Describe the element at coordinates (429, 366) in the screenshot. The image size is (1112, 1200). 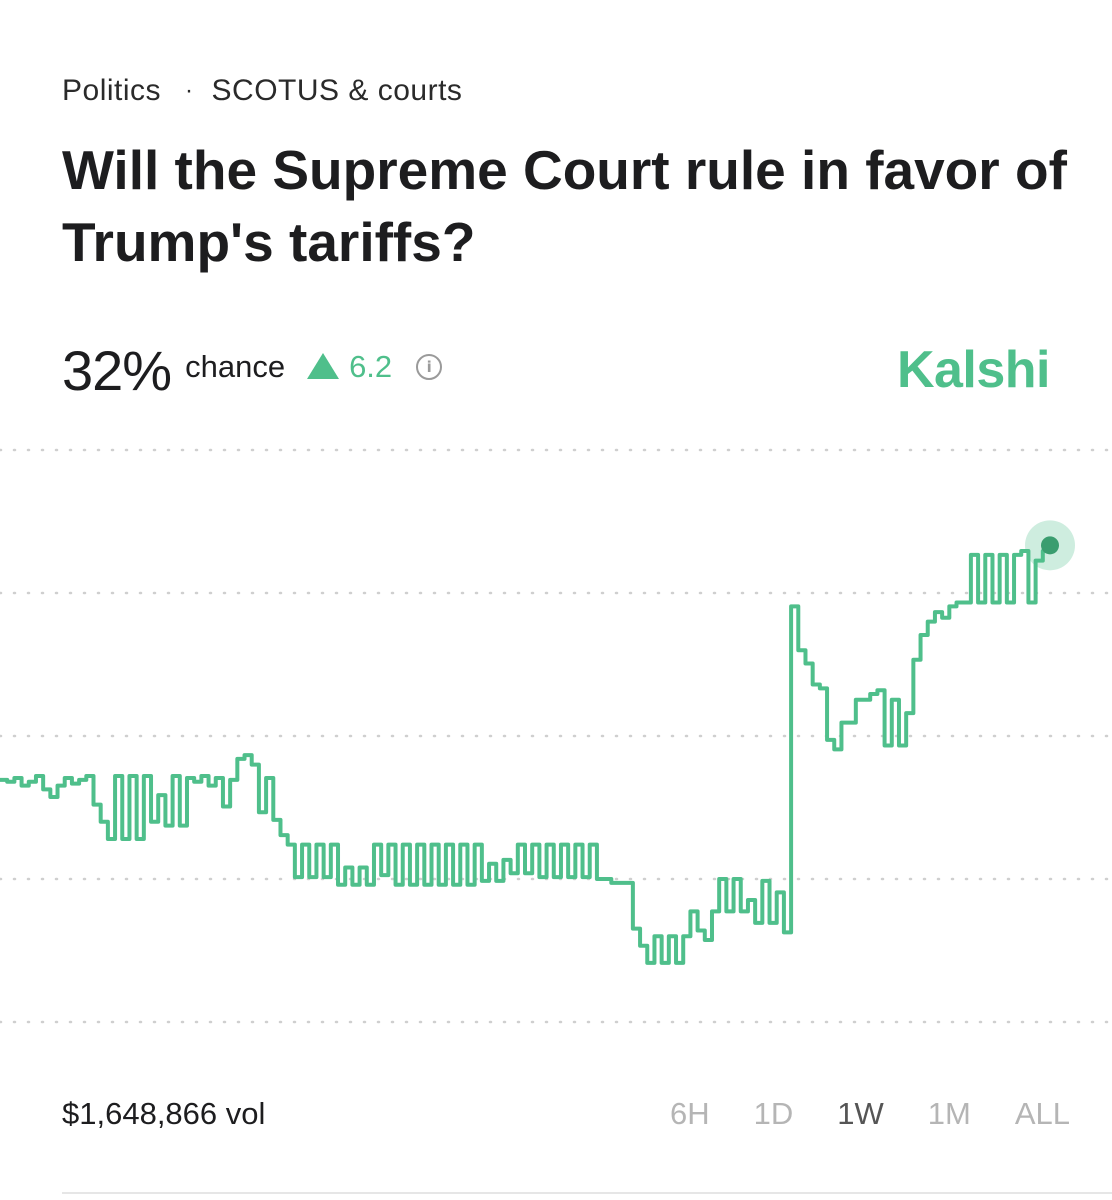
I see `info-icon: i` at that location.